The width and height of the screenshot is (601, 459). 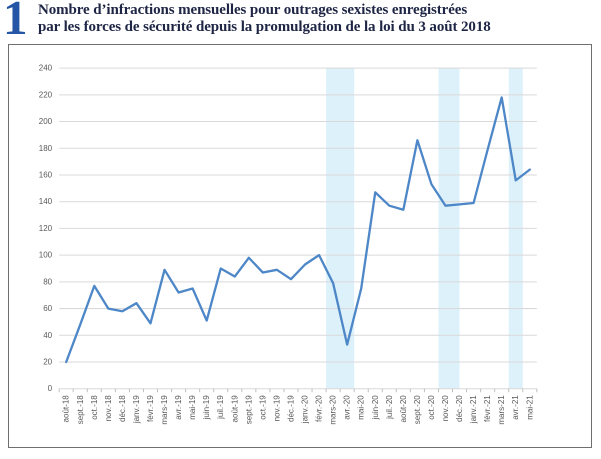 What do you see at coordinates (262, 407) in the screenshot?
I see `x-tick-label: oct.-19` at bounding box center [262, 407].